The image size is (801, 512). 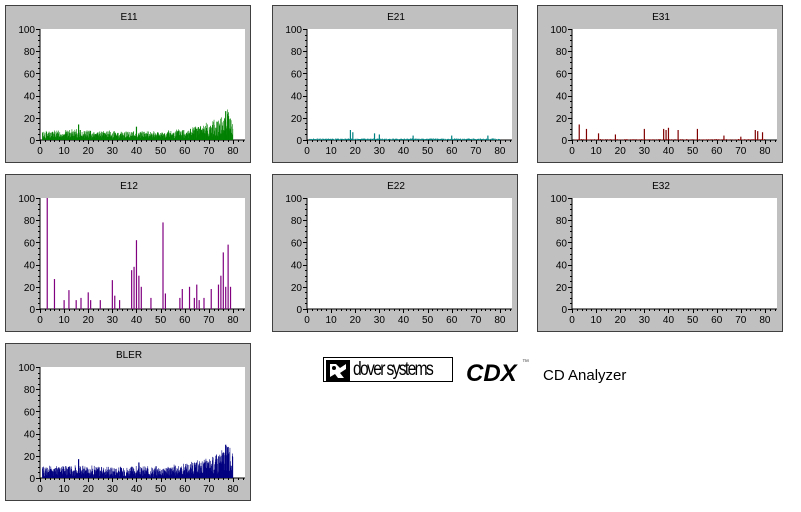 What do you see at coordinates (30, 119) in the screenshot?
I see `e11-y-tick-label: 20` at bounding box center [30, 119].